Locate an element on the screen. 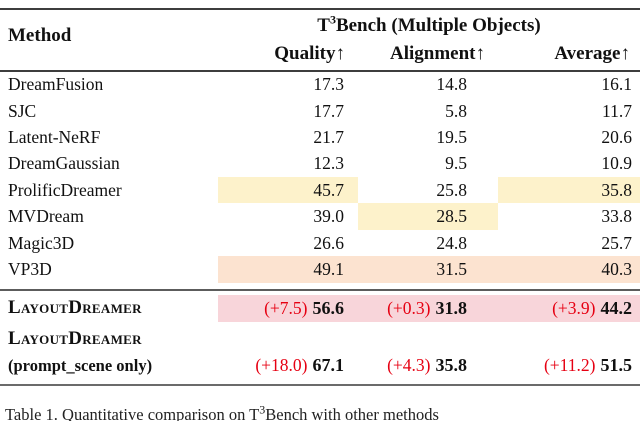 This screenshot has width=640, height=421. table-row-vp3d: VP3D 49.1 31.5 40.3 is located at coordinates (320, 269).